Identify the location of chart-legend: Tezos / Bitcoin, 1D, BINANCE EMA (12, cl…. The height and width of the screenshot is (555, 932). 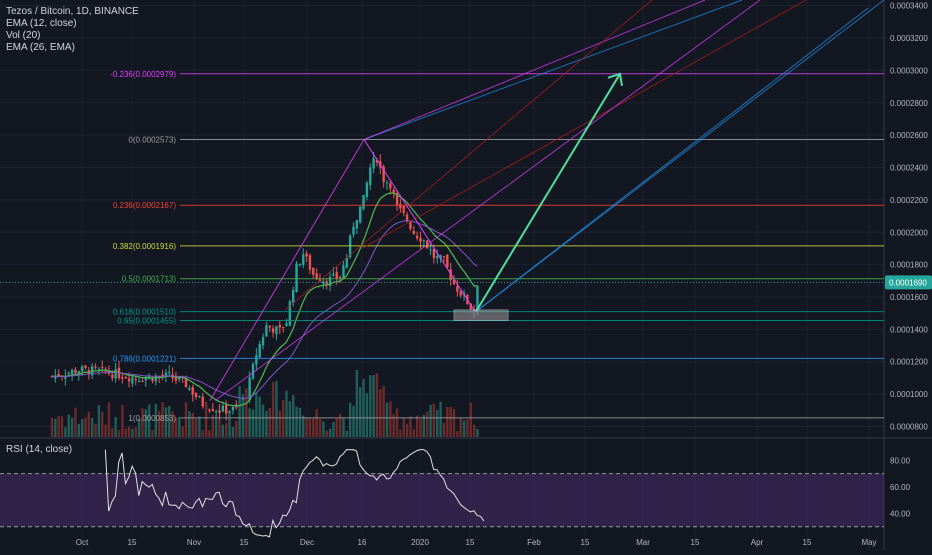
(72, 30).